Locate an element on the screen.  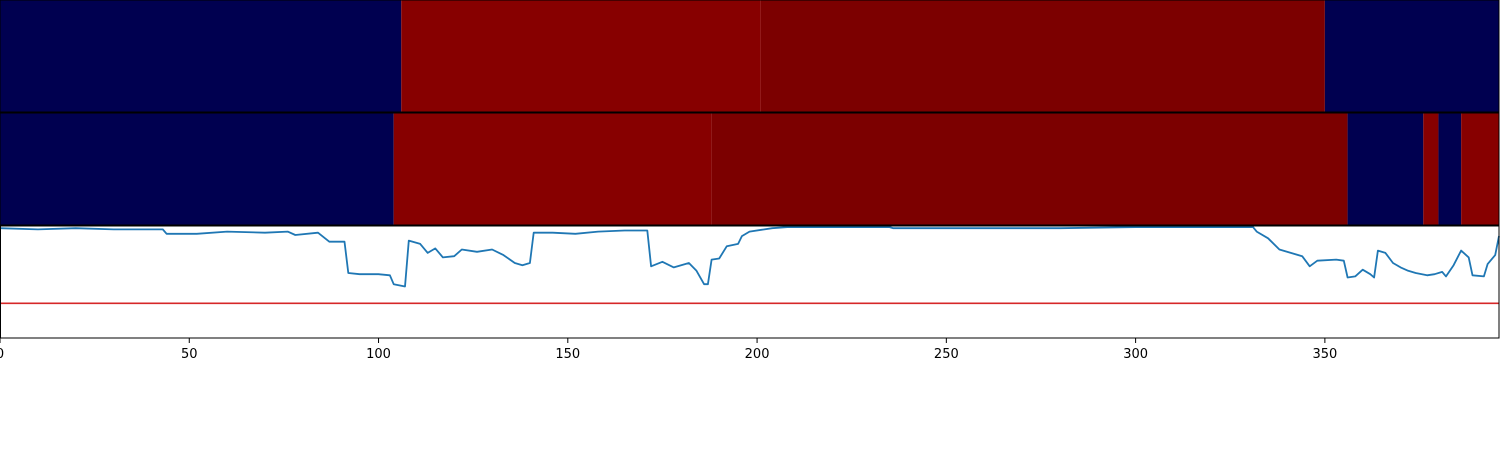
x-tick-label: 300 is located at coordinates (1135, 354).